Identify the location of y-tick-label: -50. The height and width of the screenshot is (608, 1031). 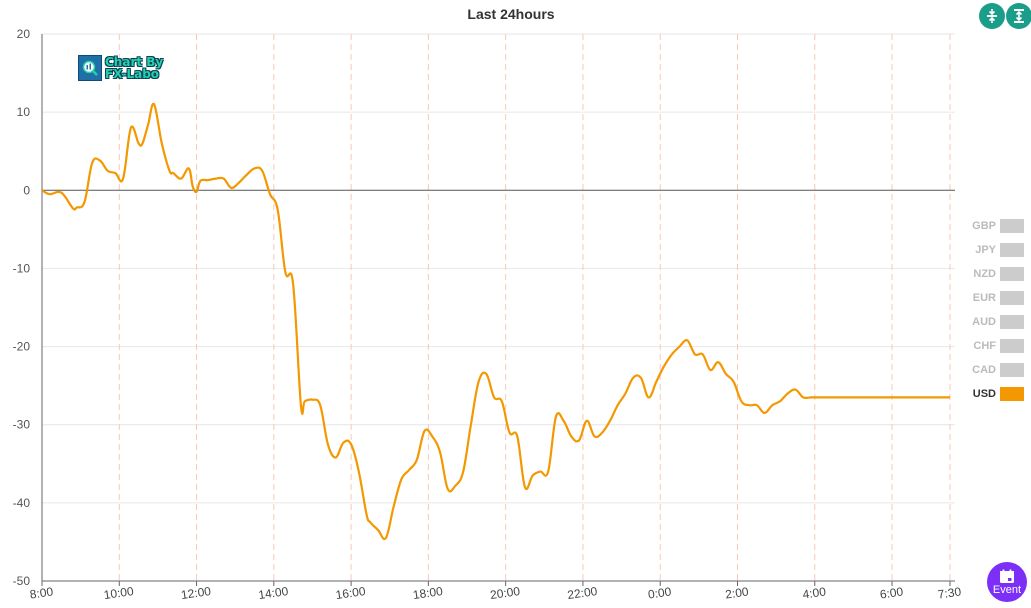
(22, 581).